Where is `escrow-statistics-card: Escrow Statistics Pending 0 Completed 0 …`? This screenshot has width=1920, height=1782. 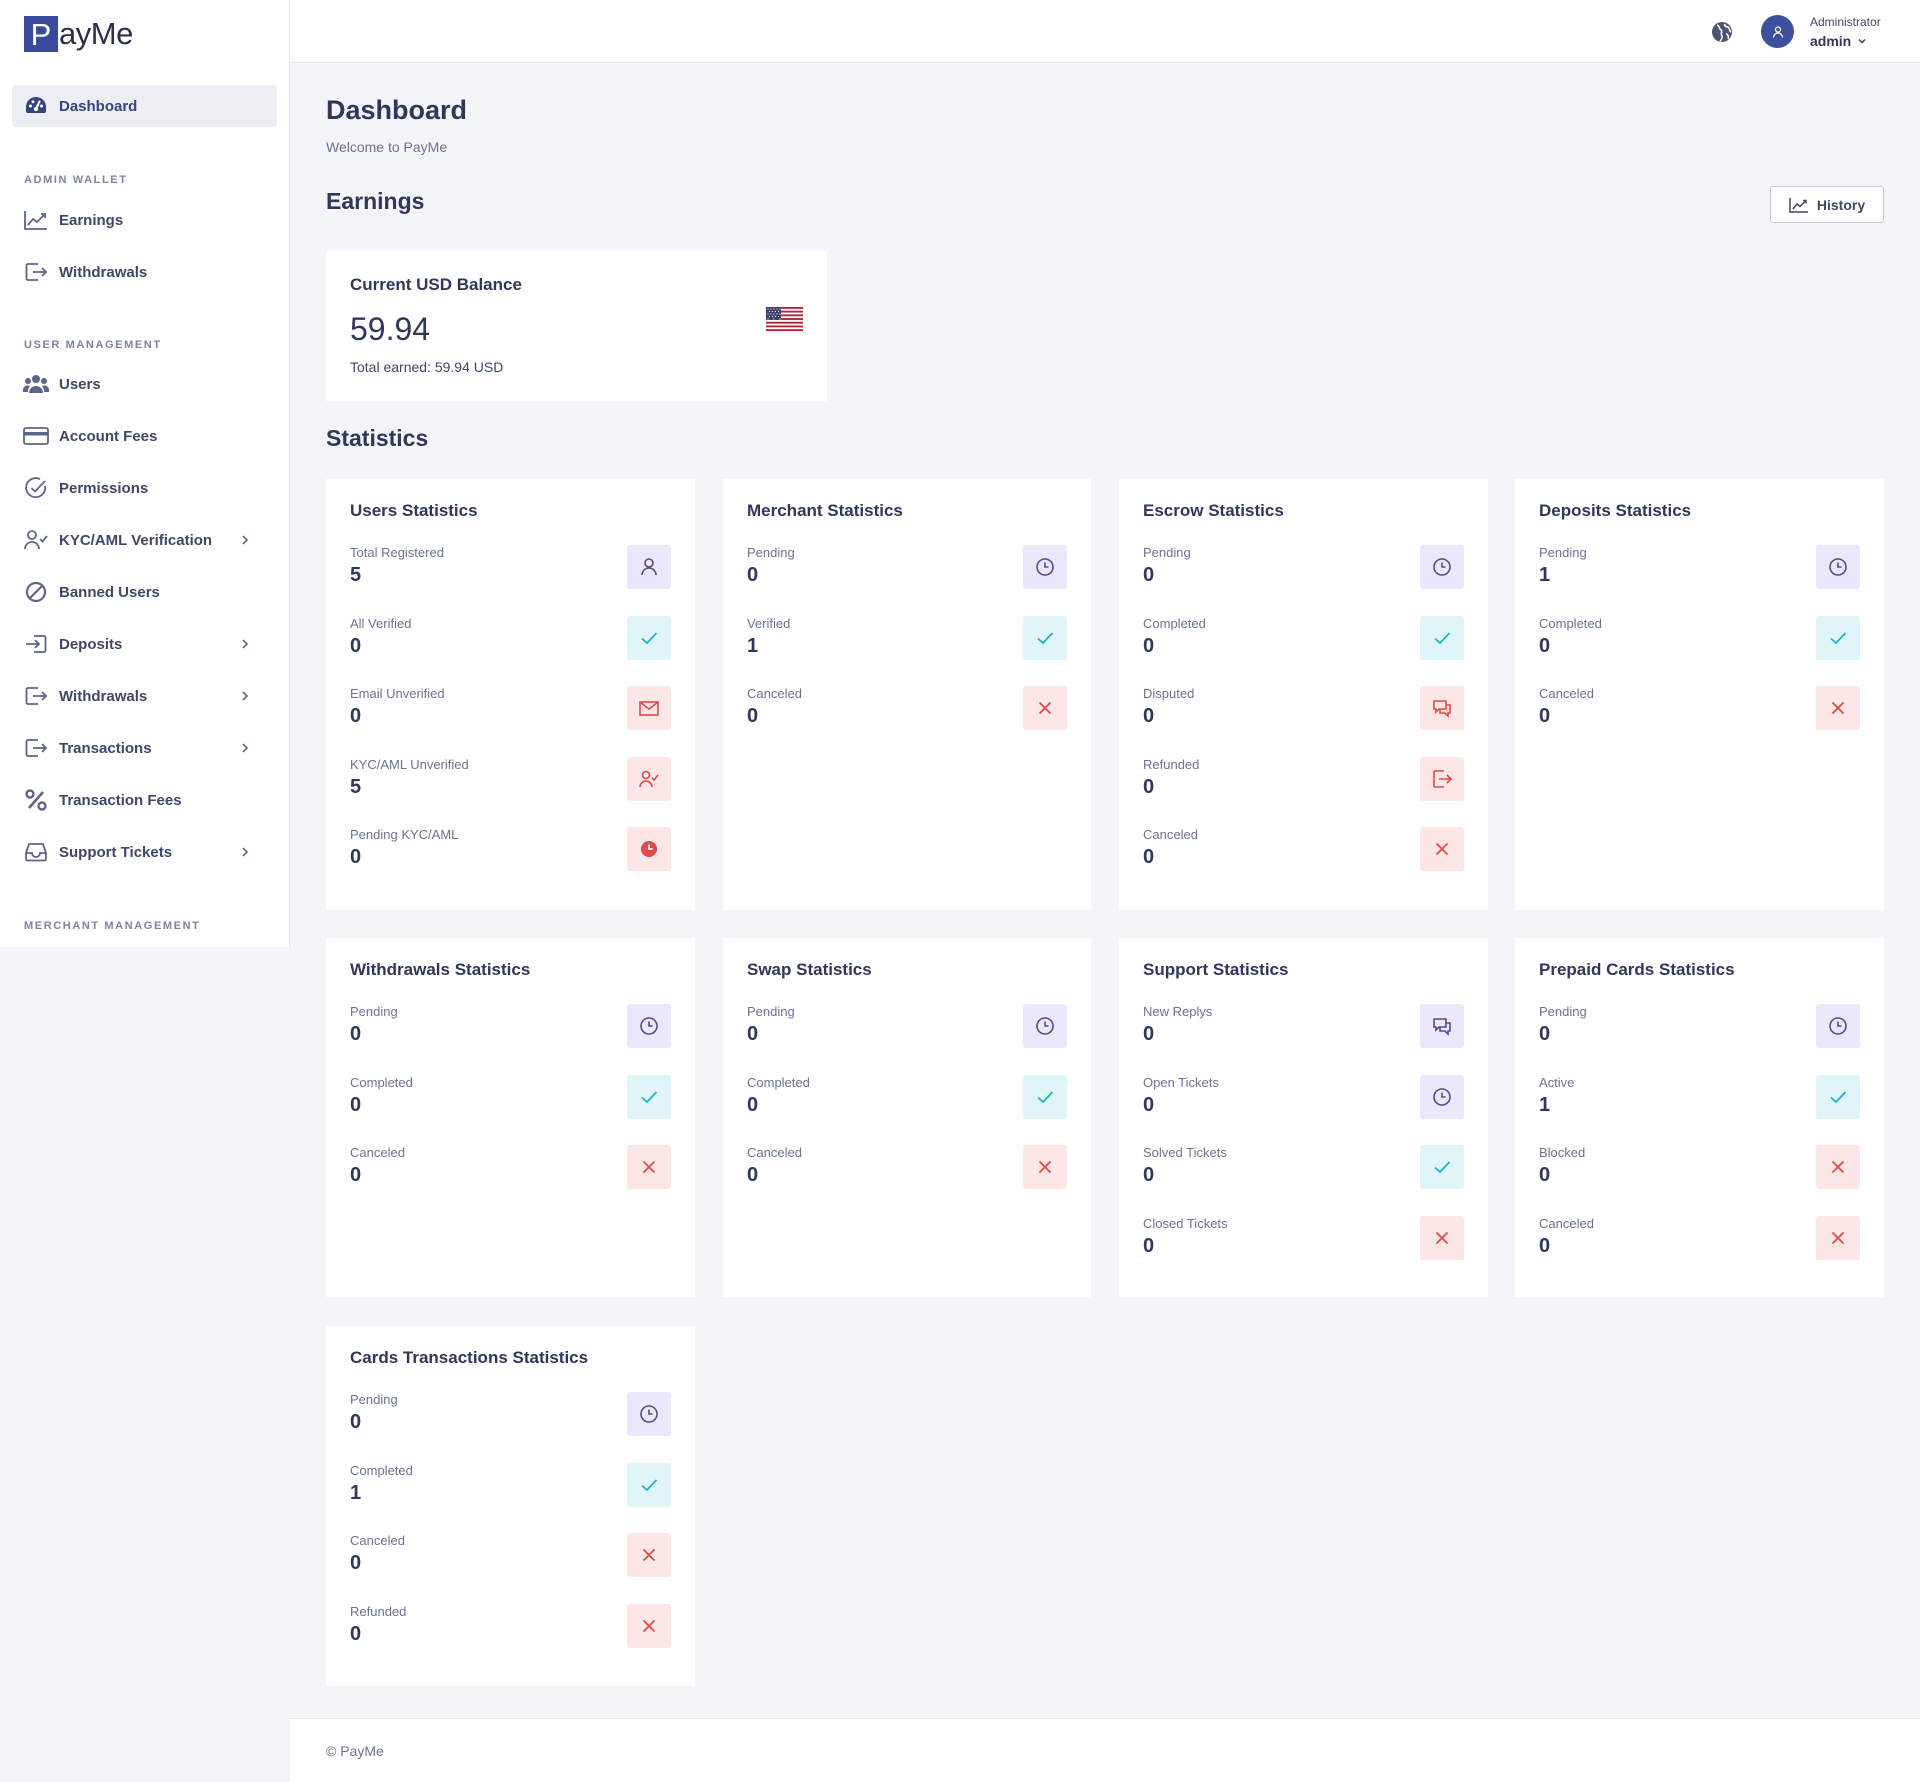
escrow-statistics-card: Escrow Statistics Pending 0 Completed 0 … is located at coordinates (1303, 694).